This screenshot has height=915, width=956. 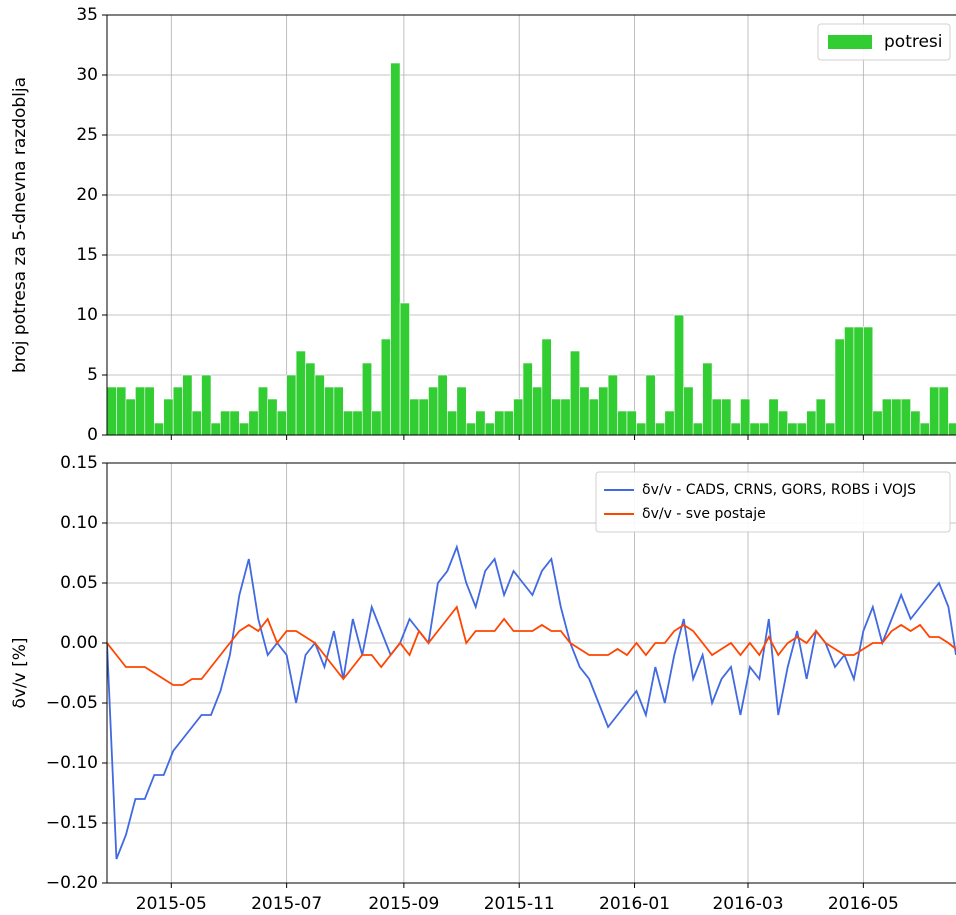 What do you see at coordinates (87, 75) in the screenshot?
I see `y-tick-label: 30` at bounding box center [87, 75].